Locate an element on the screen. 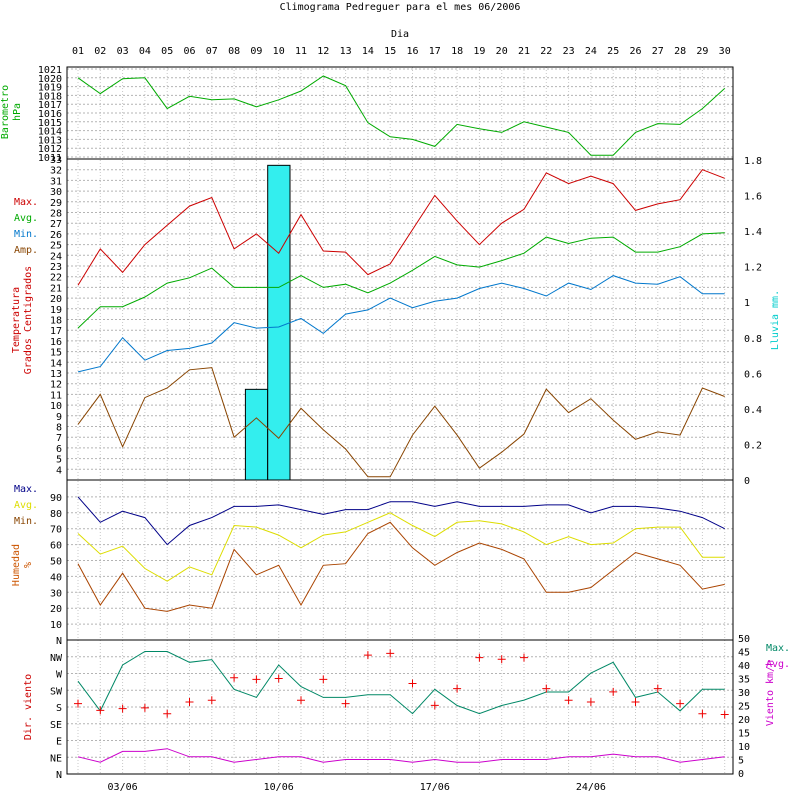 The height and width of the screenshot is (800, 800). chart-title: Climograma Pedreguer para el mes 06/2006 is located at coordinates (400, 7).